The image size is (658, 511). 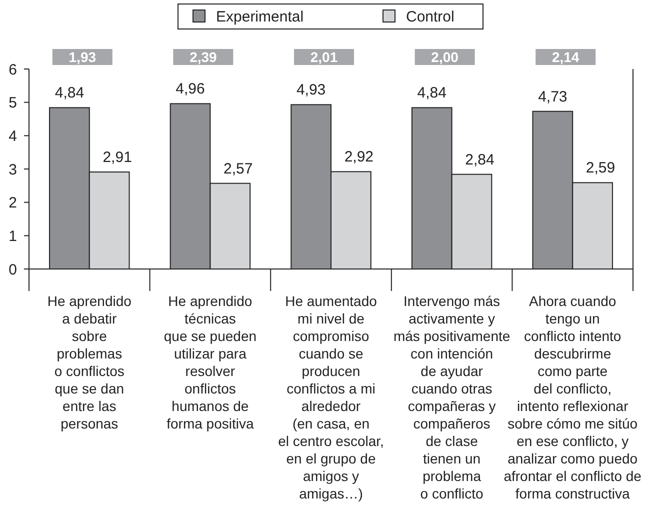 What do you see at coordinates (190, 89) in the screenshot?
I see `data-label: 4,96` at bounding box center [190, 89].